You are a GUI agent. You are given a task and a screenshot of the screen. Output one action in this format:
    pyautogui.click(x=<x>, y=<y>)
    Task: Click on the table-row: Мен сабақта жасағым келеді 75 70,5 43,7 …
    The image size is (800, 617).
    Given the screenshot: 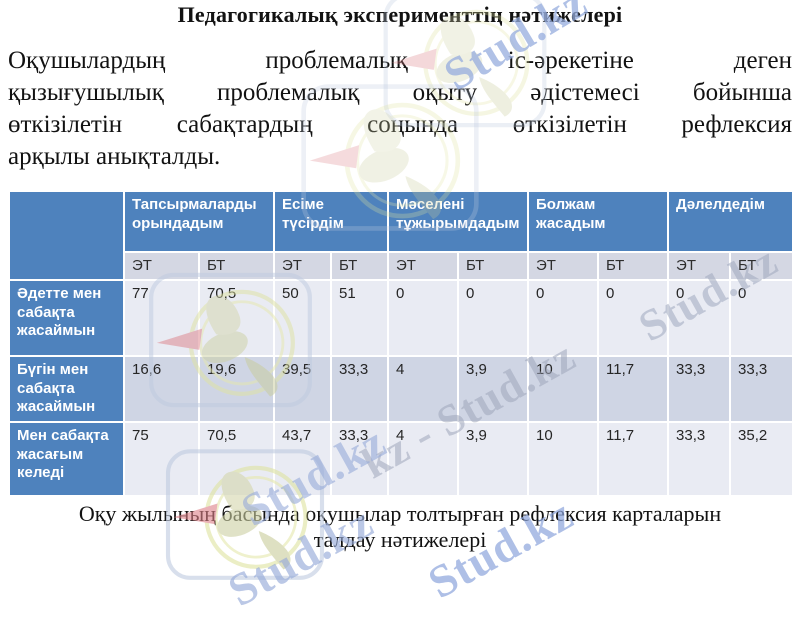 What is the action you would take?
    pyautogui.click(x=401, y=458)
    